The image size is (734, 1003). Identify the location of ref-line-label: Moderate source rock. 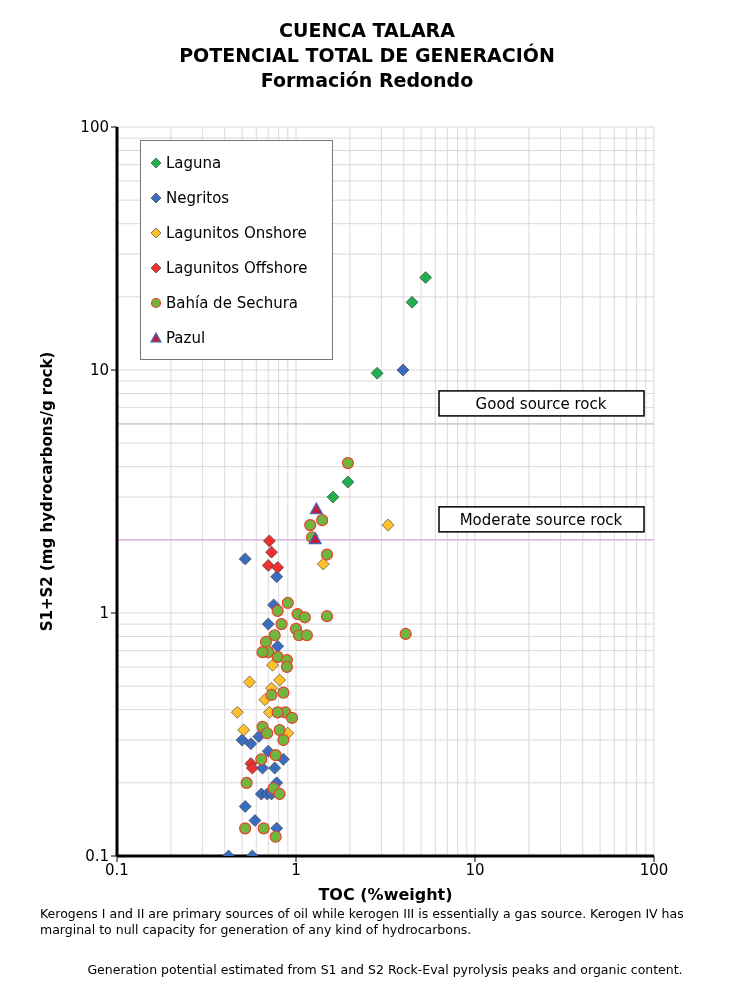
(541, 519).